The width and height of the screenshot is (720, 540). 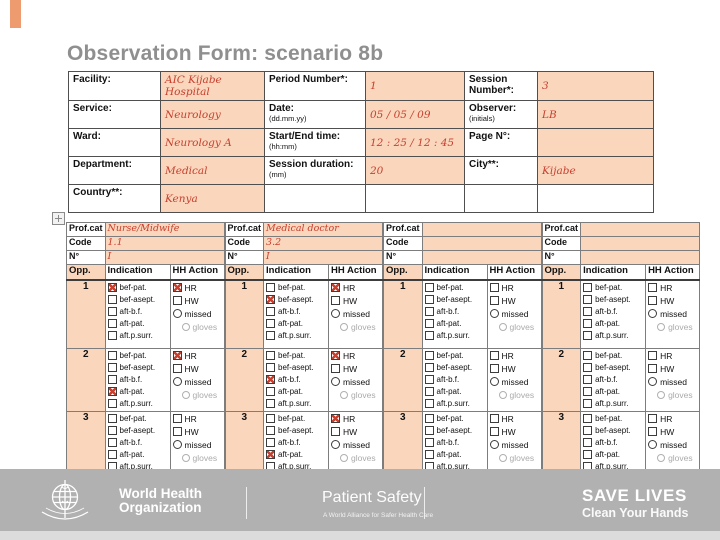 What do you see at coordinates (212, 86) in the screenshot?
I see `field-value-cell: AIC Kijabe Hospital` at bounding box center [212, 86].